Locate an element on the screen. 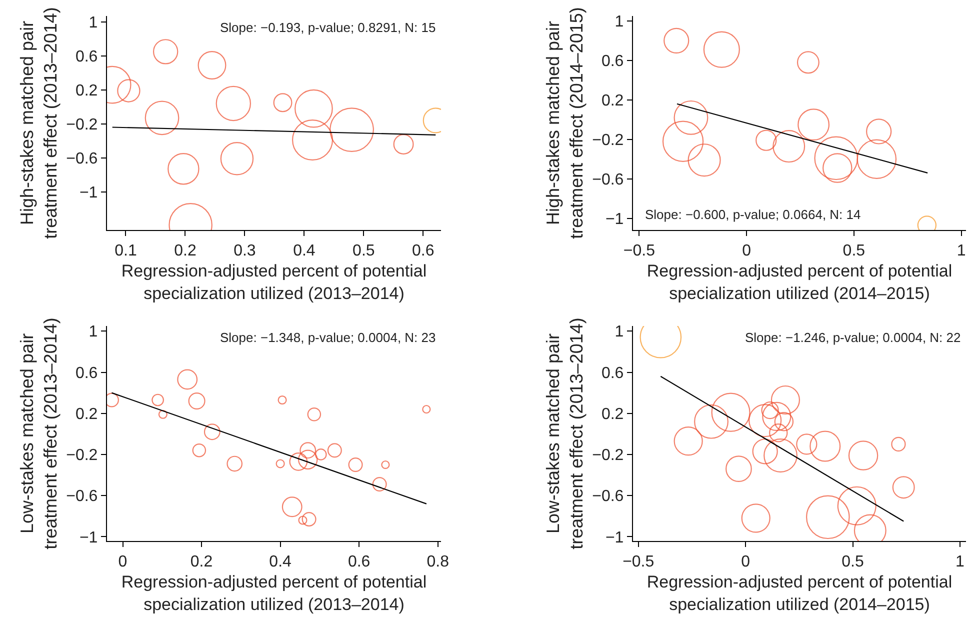  annotation: Slope: −0.600, p-value; 0.0664, N: 14 is located at coordinates (753, 214).